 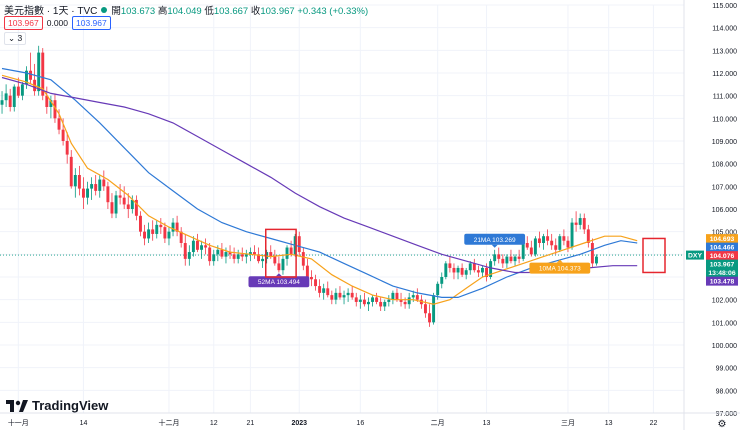 I want to click on x-tick-label: 22, so click(x=654, y=423).